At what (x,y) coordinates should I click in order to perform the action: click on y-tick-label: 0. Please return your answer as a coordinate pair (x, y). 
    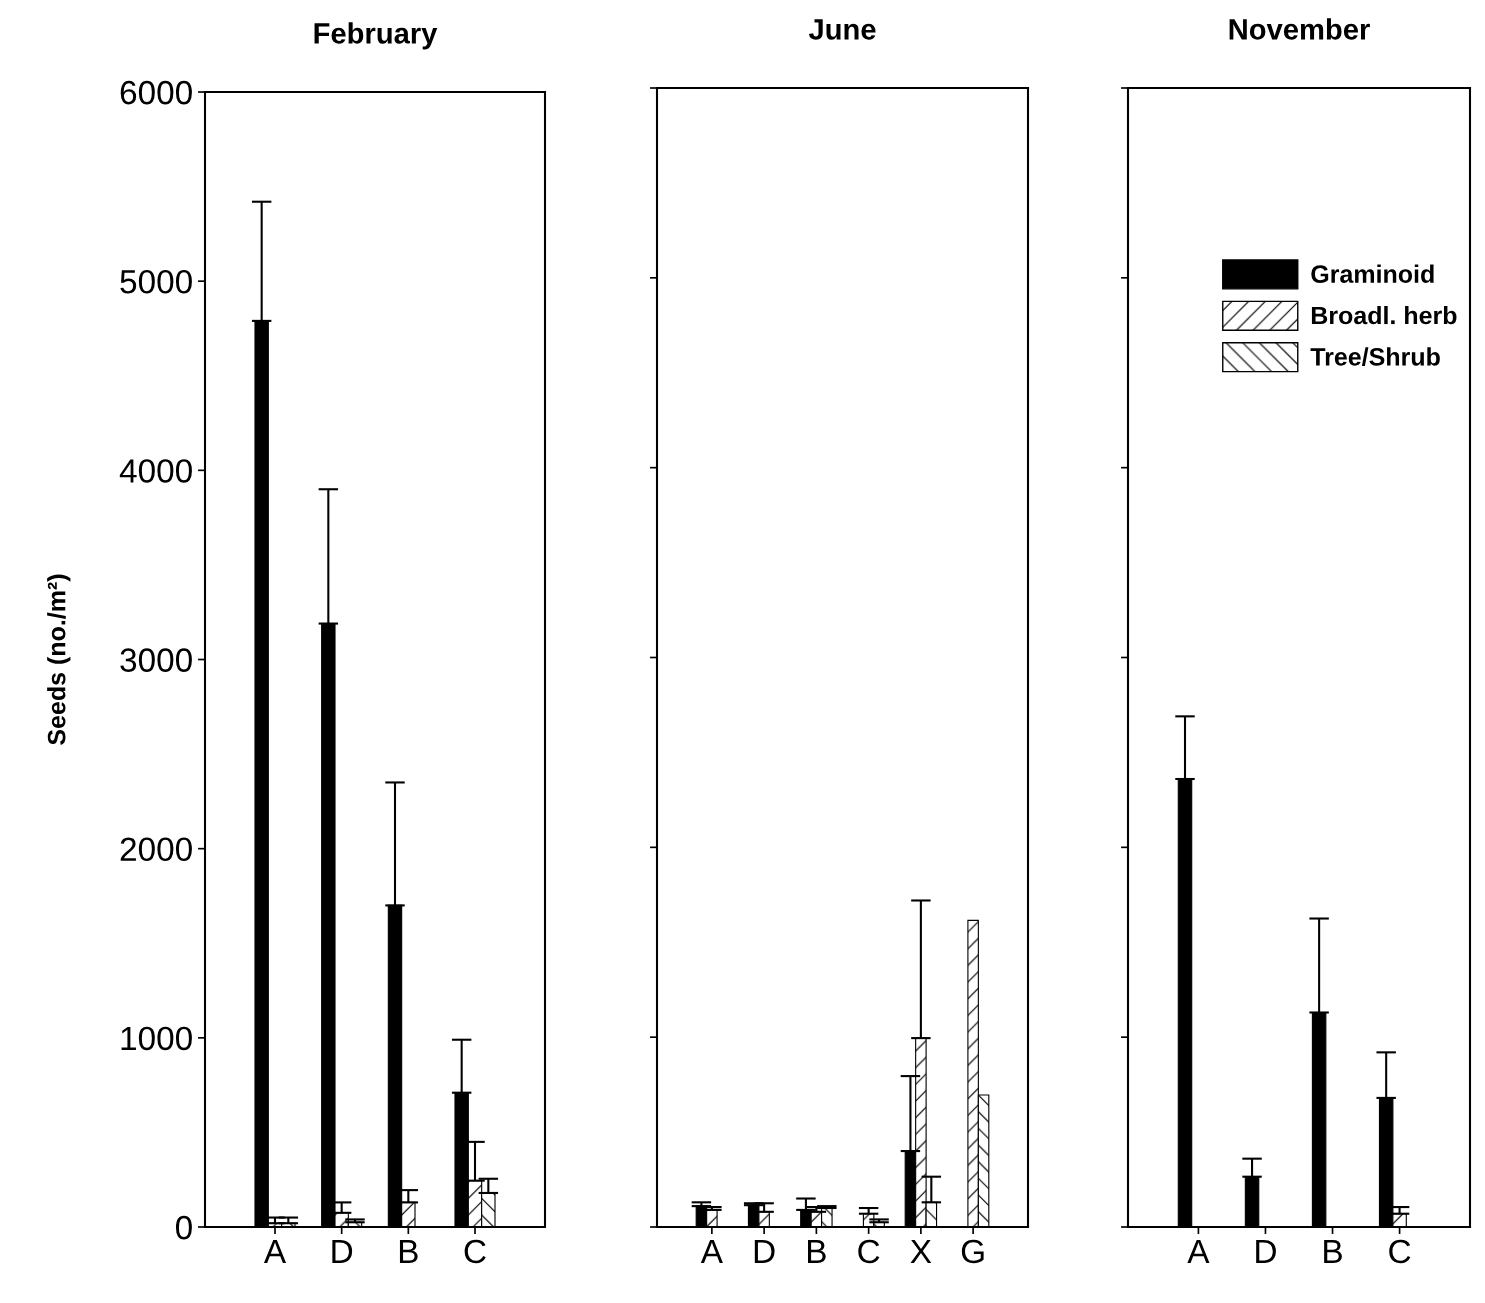
    Looking at the image, I should click on (183, 1227).